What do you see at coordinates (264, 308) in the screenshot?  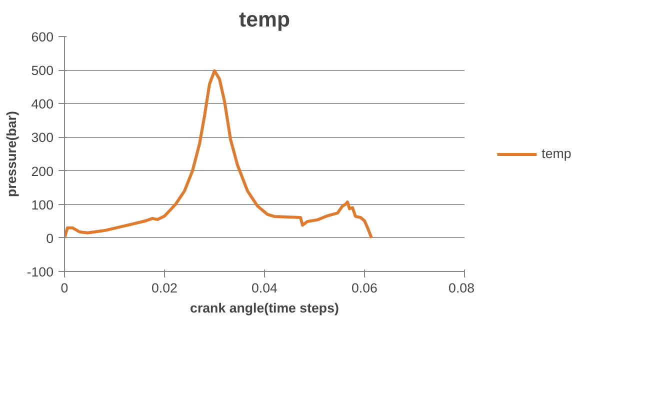 I see `x-axis-title: crank angle(time steps)` at bounding box center [264, 308].